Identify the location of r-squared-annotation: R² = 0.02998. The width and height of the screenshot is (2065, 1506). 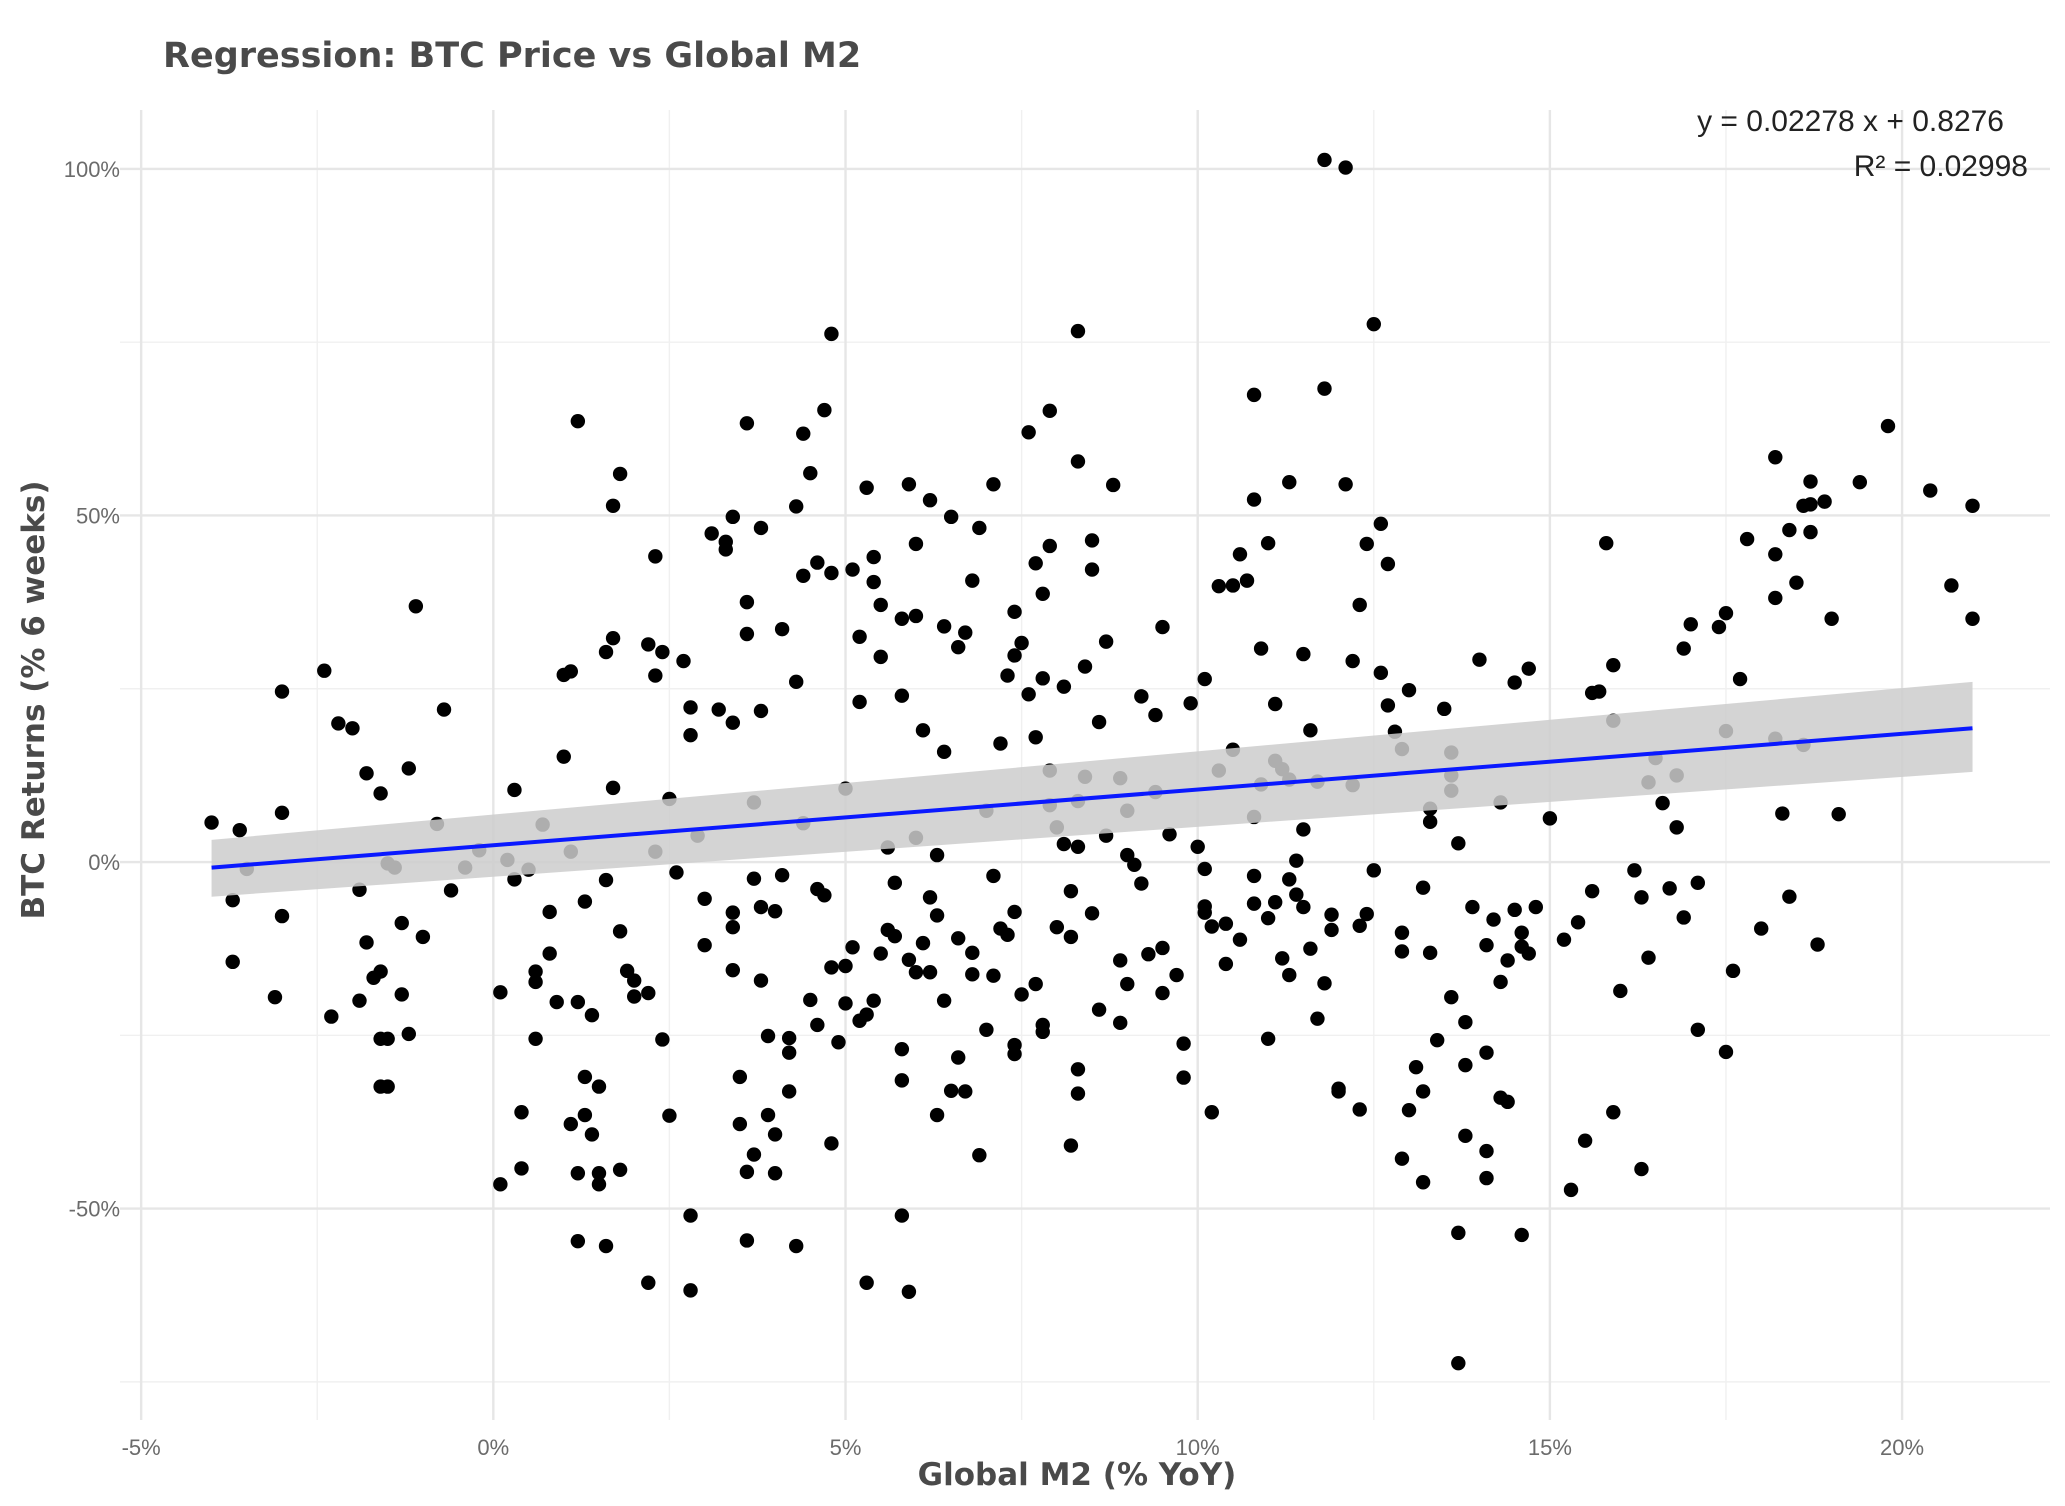
(1941, 166).